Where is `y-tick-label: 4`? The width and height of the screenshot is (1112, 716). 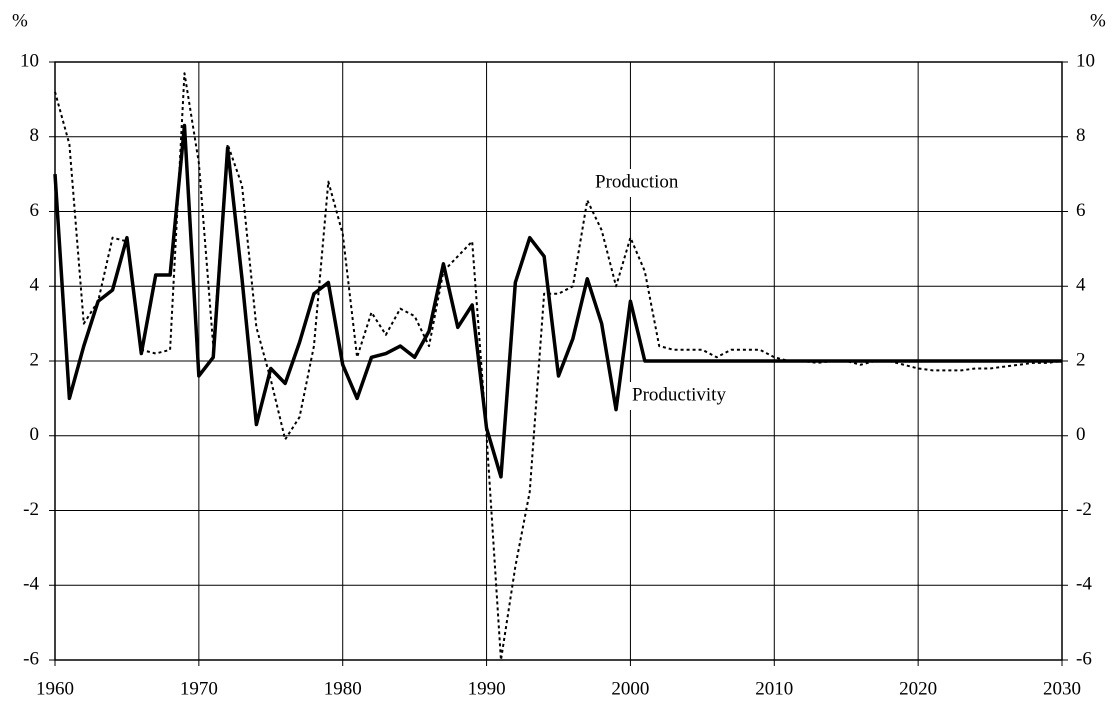 y-tick-label: 4 is located at coordinates (35, 285).